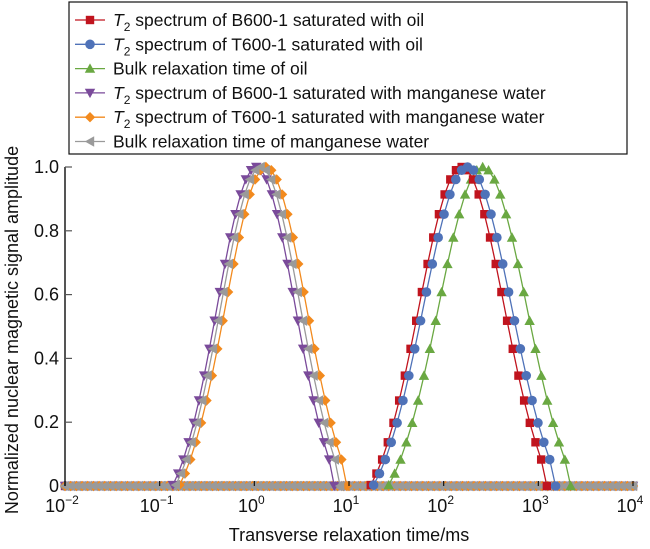 The width and height of the screenshot is (650, 549). Describe the element at coordinates (54, 486) in the screenshot. I see `y-tick-label: 0` at that location.